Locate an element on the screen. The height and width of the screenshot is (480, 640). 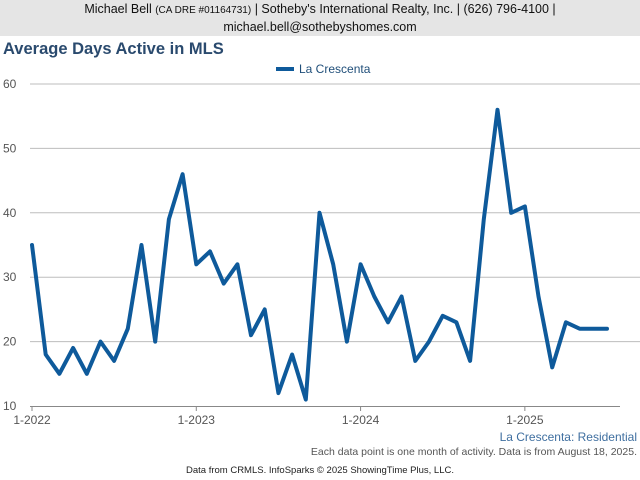
y-tick-label: 10 is located at coordinates (10, 406).